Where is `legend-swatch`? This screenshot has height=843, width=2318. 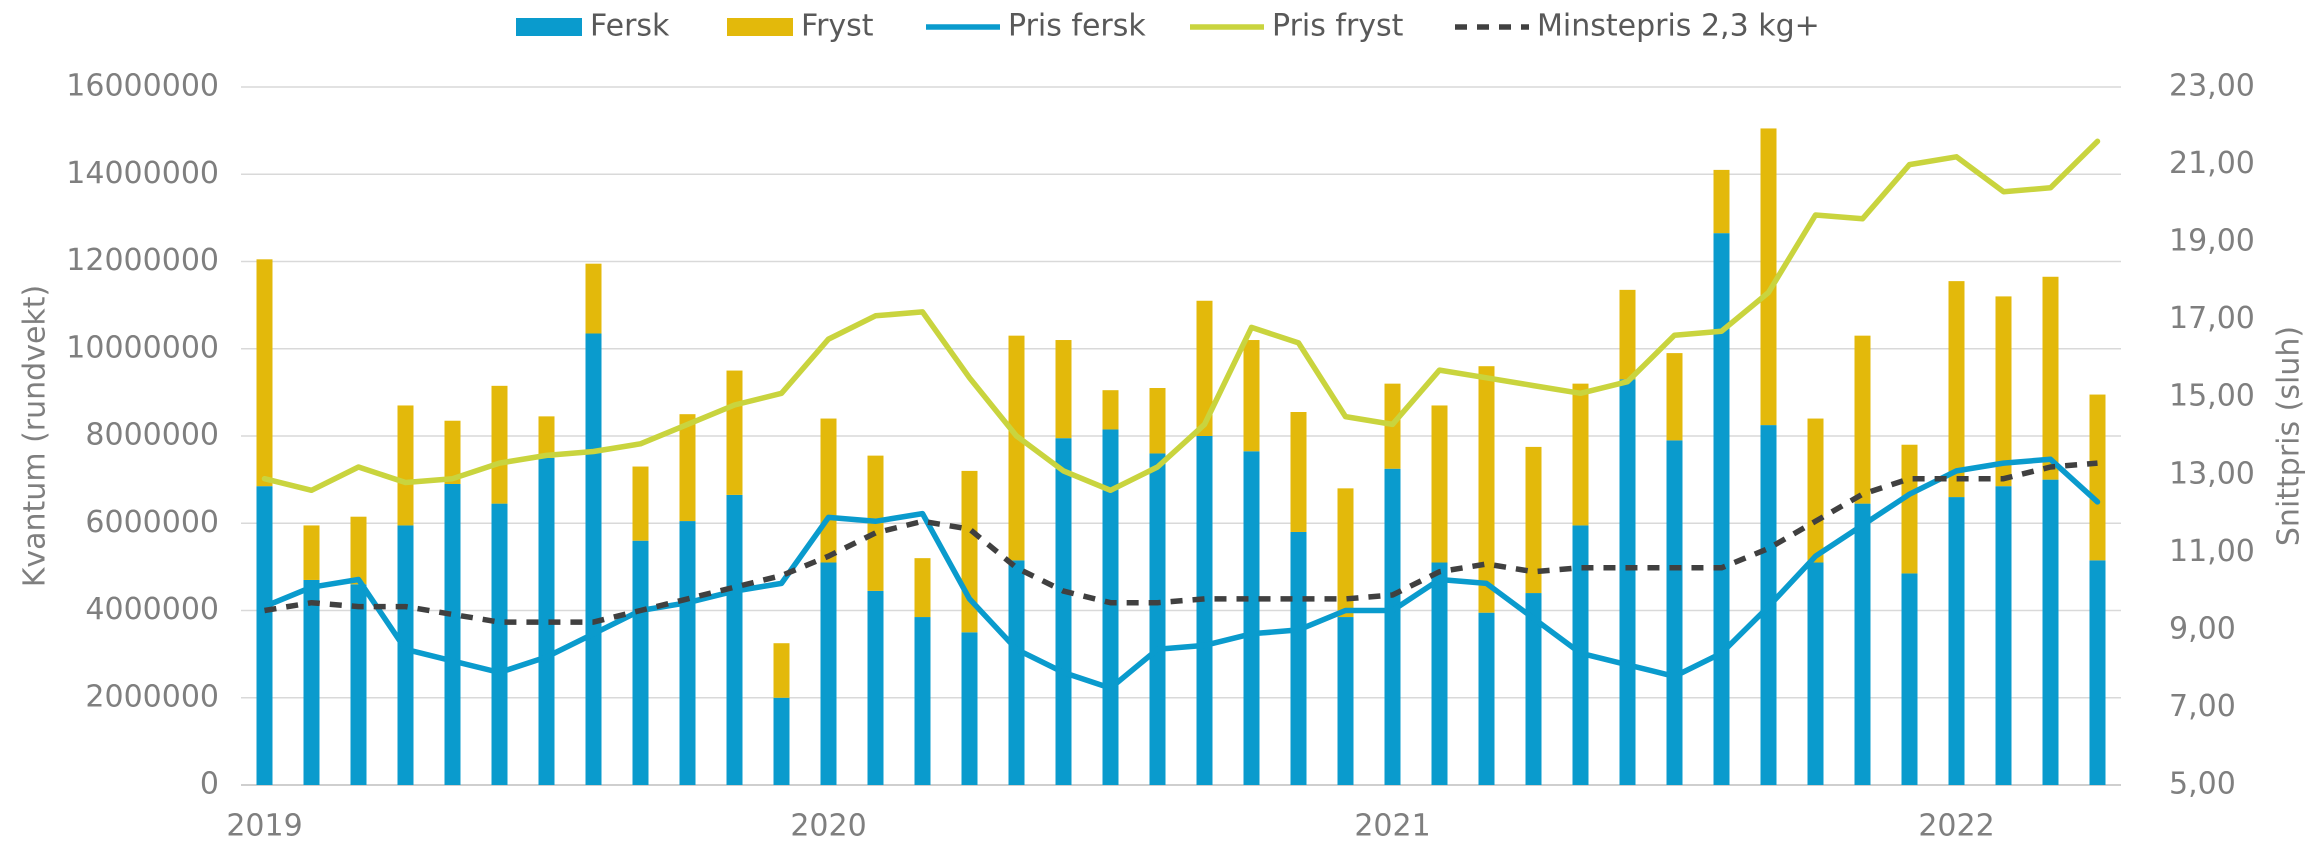 legend-swatch is located at coordinates (549, 27).